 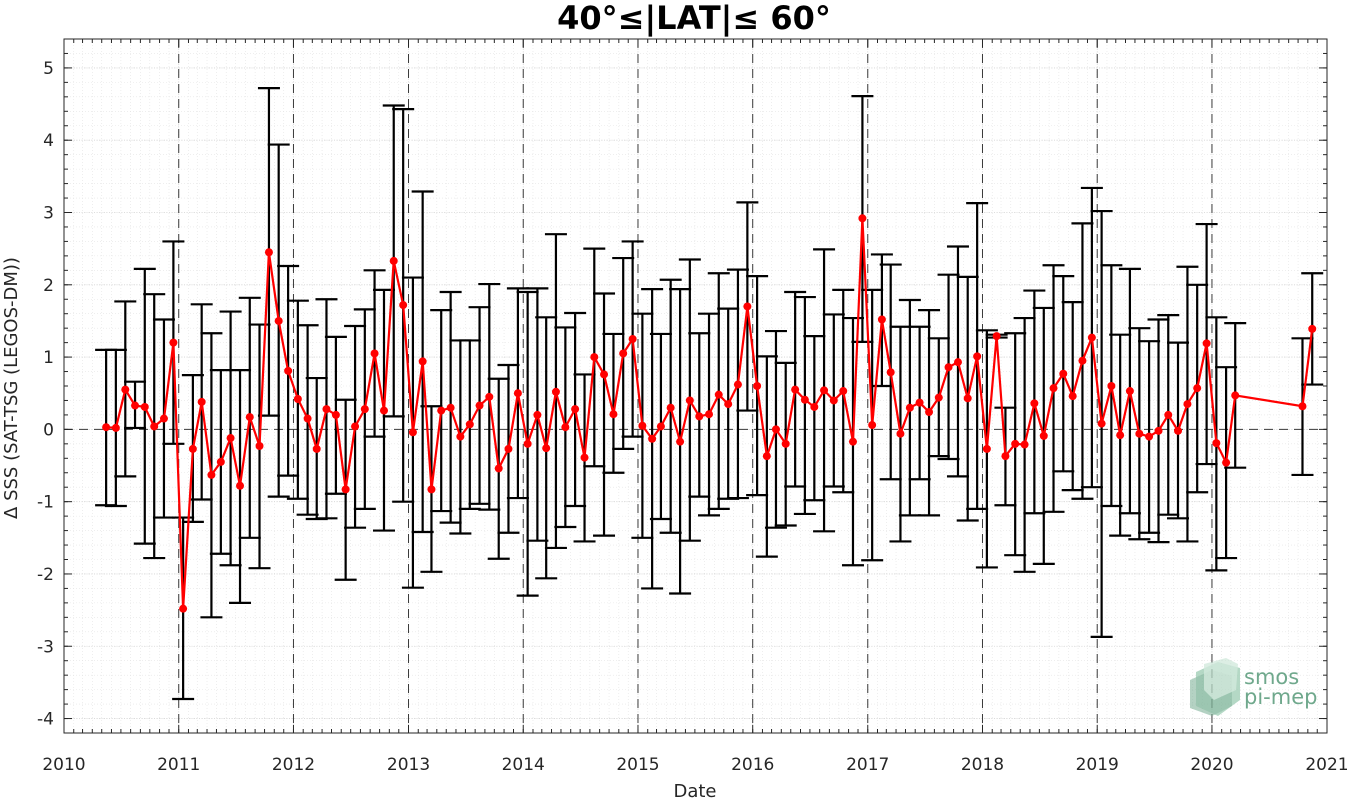 I want to click on y-tick-label: 0, so click(x=48, y=430).